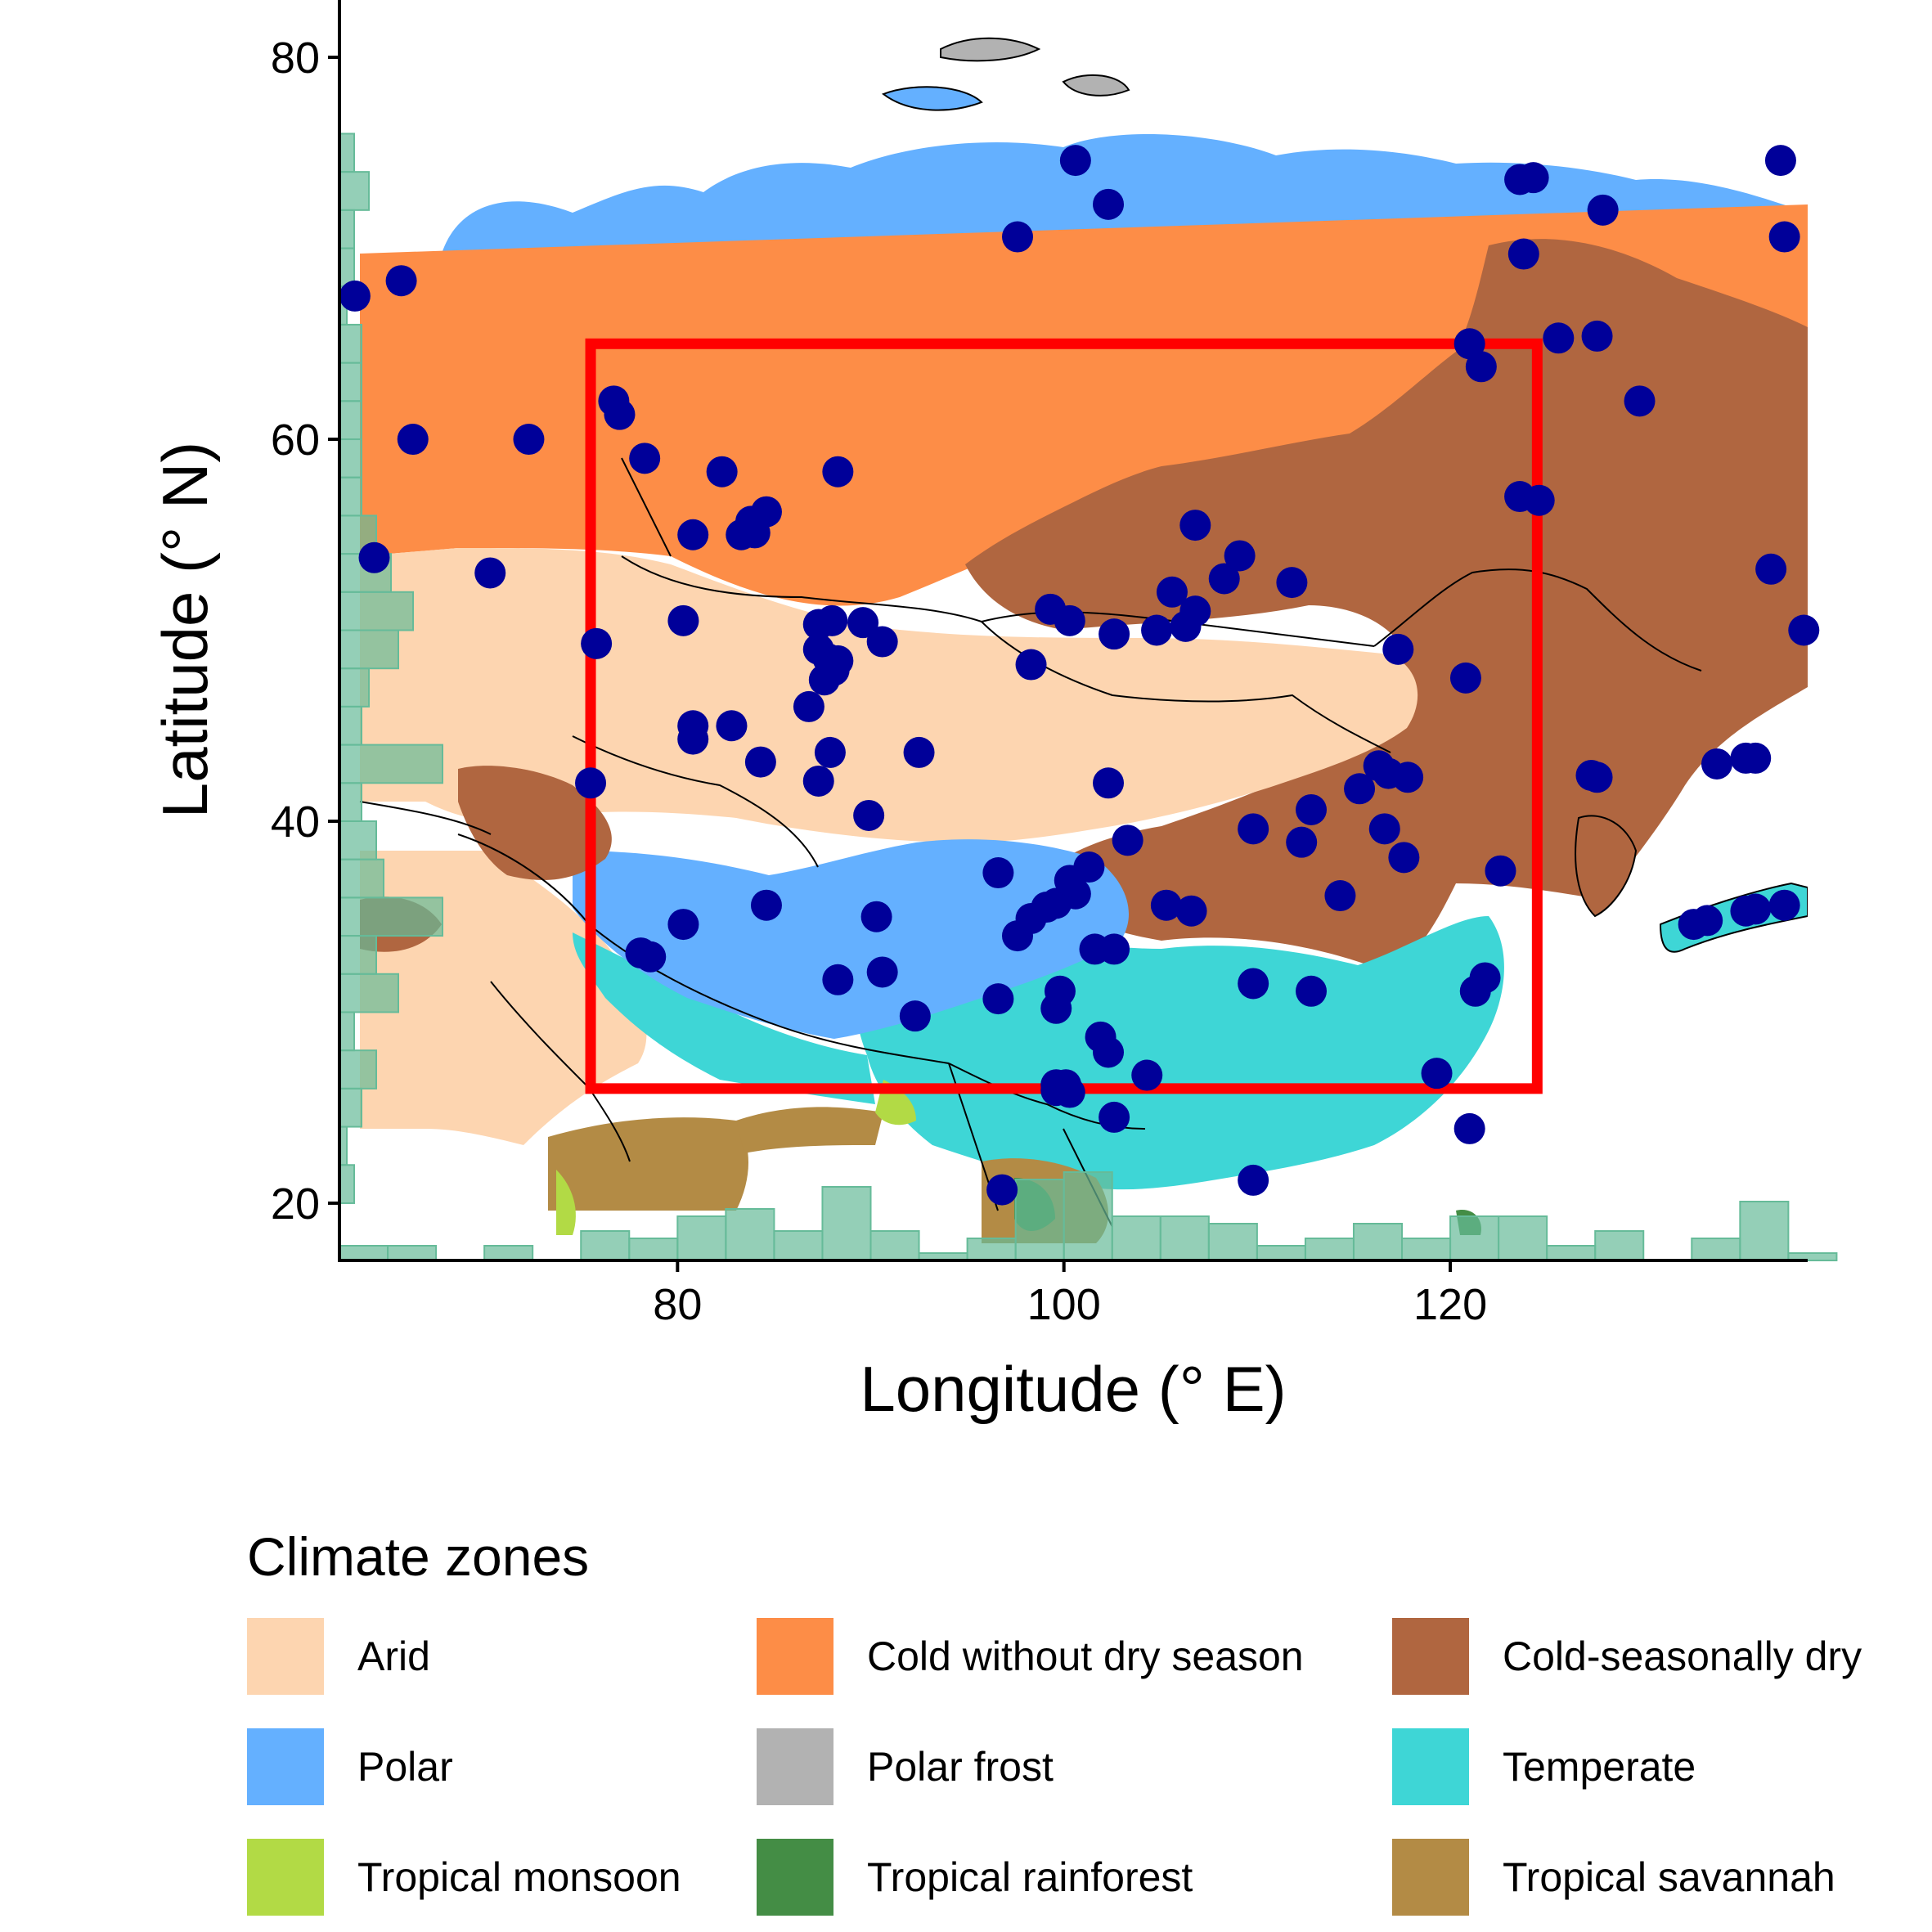 This screenshot has height=1932, width=1932. Describe the element at coordinates (1073, 1389) in the screenshot. I see `x-axis-title: Longitude (° E)` at that location.